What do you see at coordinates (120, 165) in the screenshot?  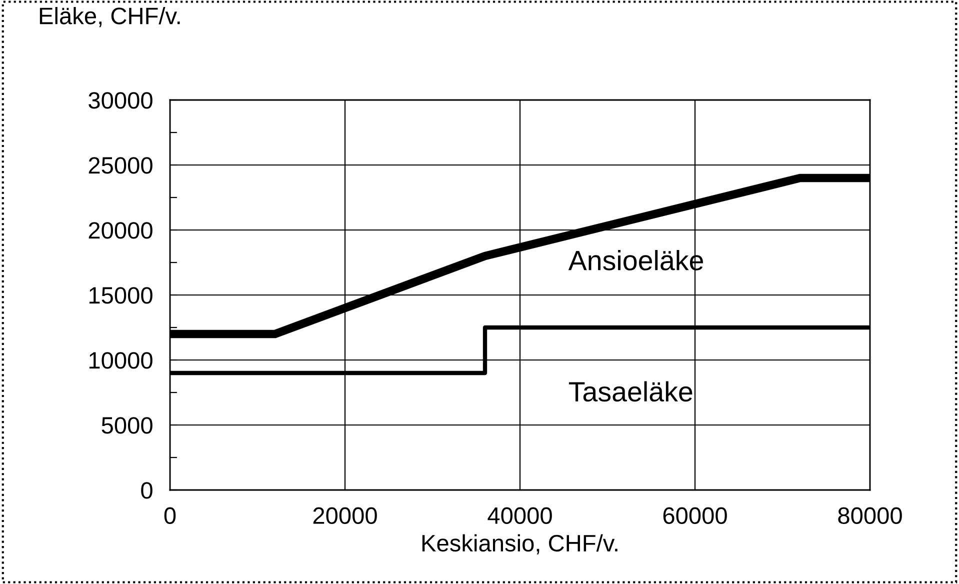 I see `y-tick-label: 25000` at bounding box center [120, 165].